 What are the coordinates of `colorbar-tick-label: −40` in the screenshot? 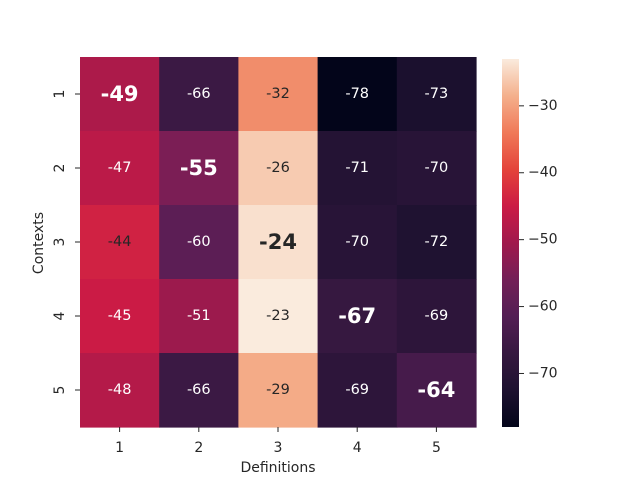 It's located at (543, 173).